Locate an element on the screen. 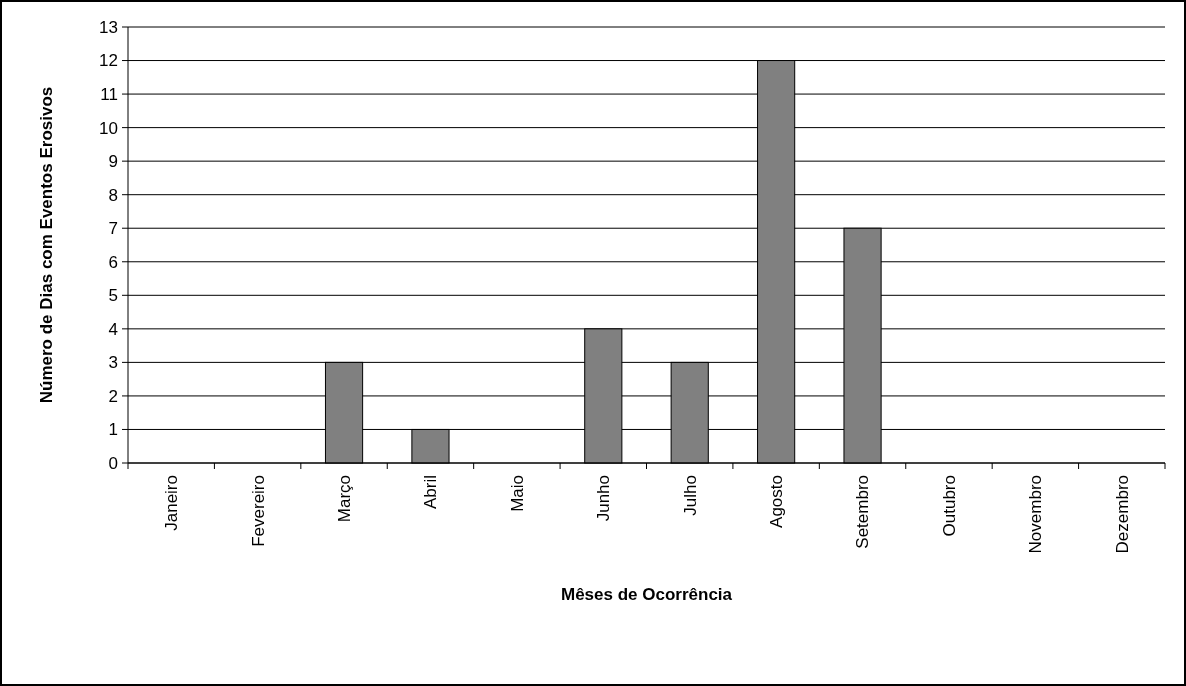 This screenshot has width=1186, height=686. x-tick-label: Agosto is located at coordinates (777, 501).